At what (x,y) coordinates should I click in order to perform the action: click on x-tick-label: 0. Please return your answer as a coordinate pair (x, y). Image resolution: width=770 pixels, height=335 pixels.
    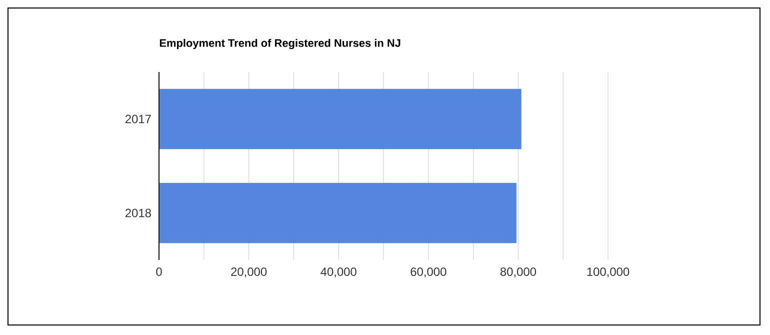
    Looking at the image, I should click on (159, 272).